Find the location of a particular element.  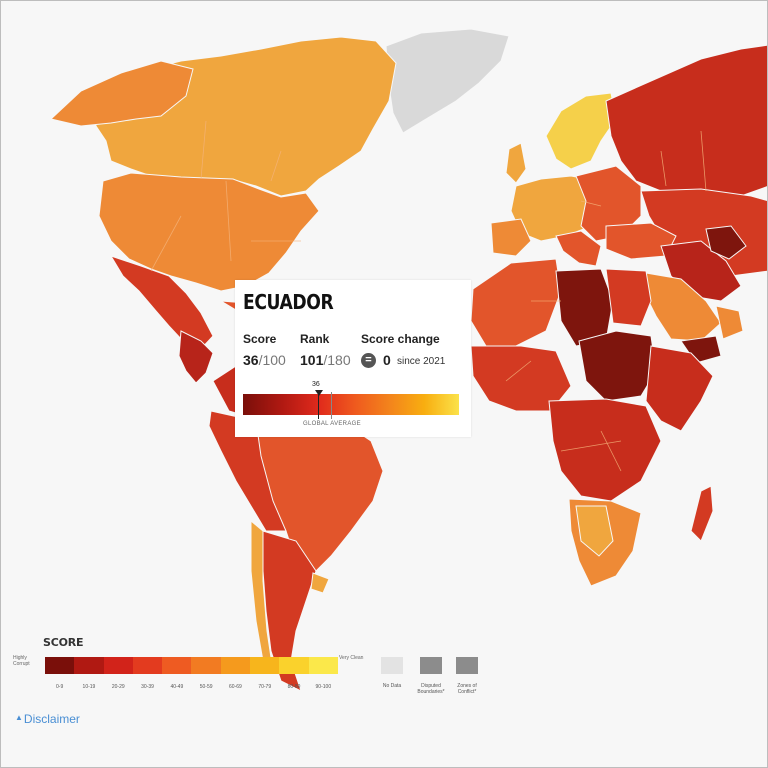

legend-high-label: Very Clean is located at coordinates (351, 658).